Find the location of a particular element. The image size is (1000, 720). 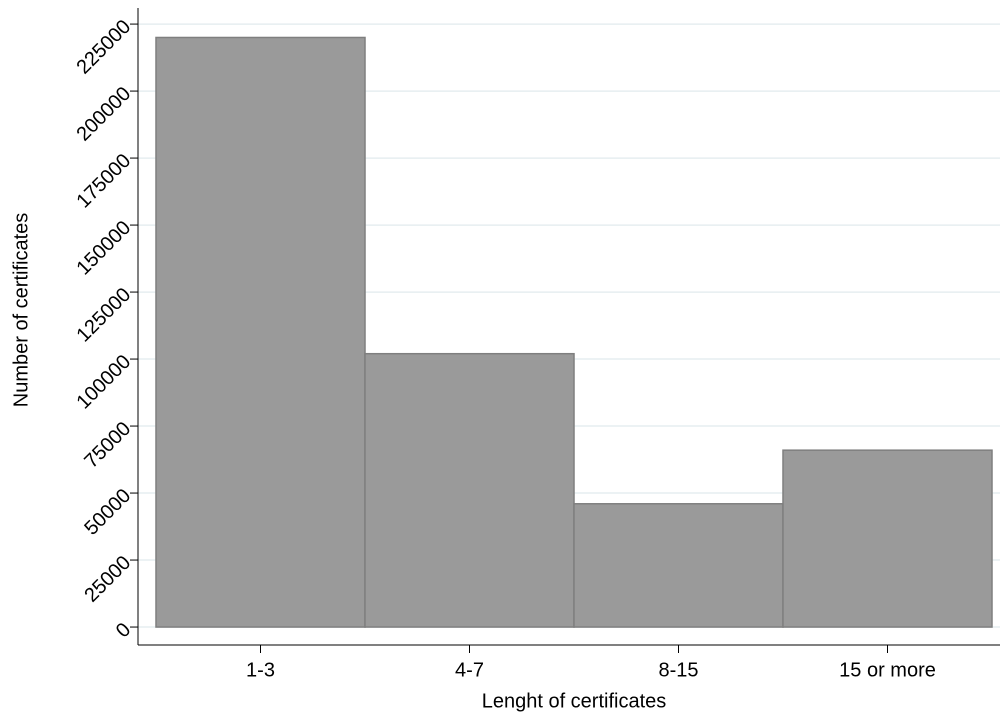

y-tick-label: 75000 is located at coordinates (107, 445).